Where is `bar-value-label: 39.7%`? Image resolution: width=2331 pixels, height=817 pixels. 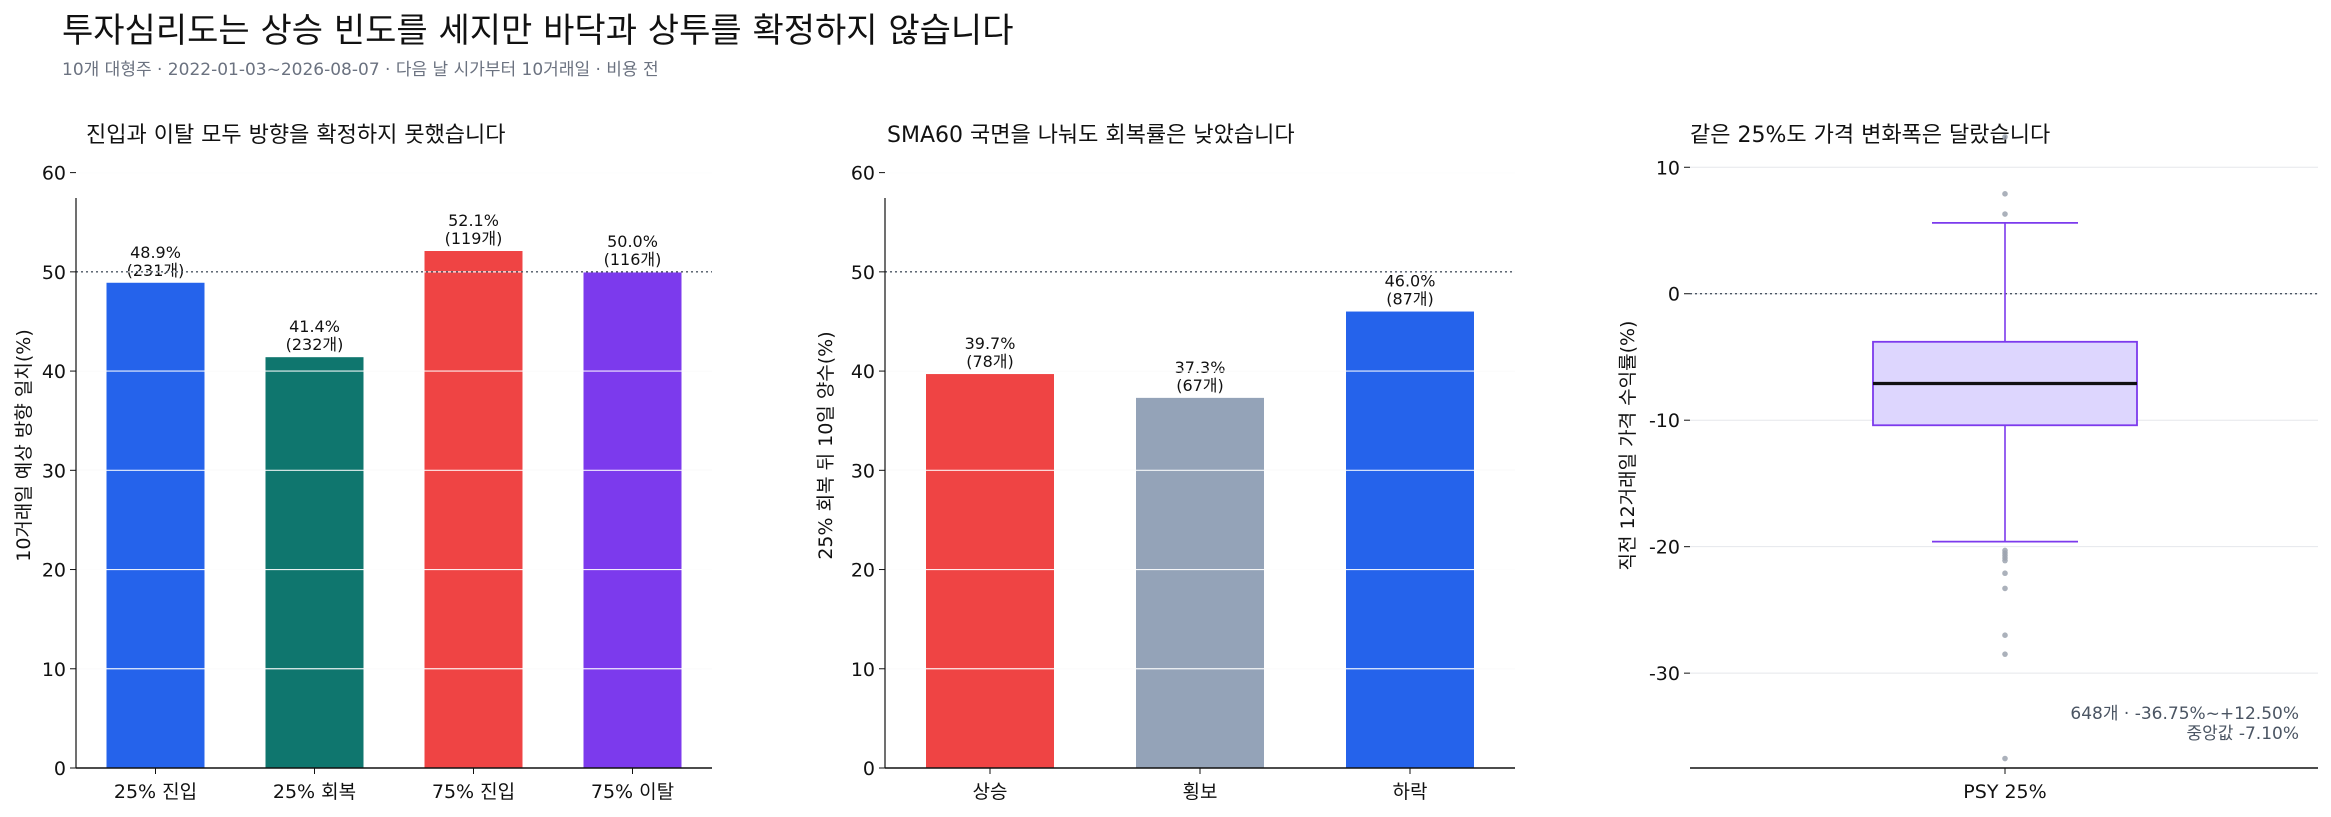 bar-value-label: 39.7% is located at coordinates (990, 343).